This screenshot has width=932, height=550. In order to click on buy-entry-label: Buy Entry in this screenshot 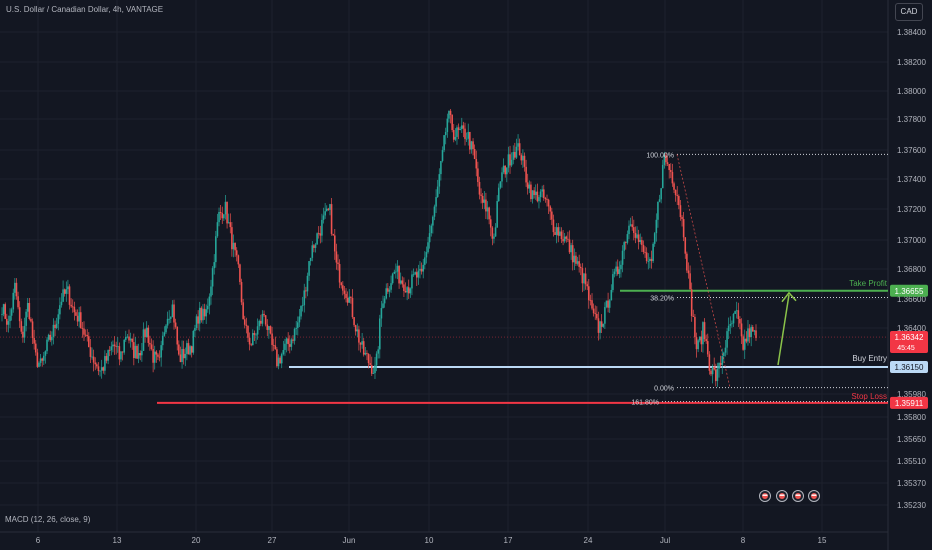, I will do `click(869, 358)`.